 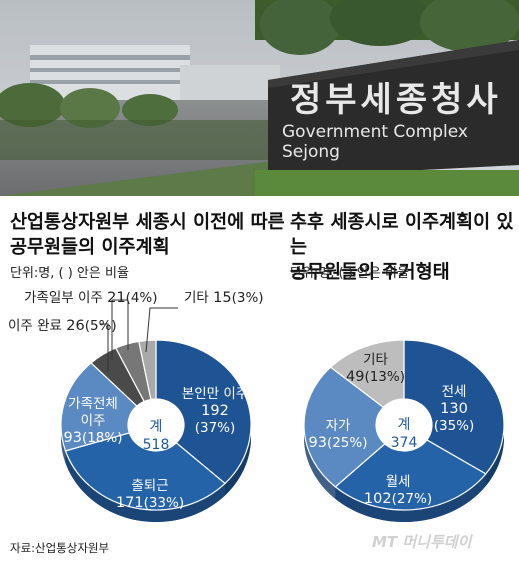 I want to click on left-chart-unit: 단위:명, ( ) 안은 비율, so click(x=69, y=273).